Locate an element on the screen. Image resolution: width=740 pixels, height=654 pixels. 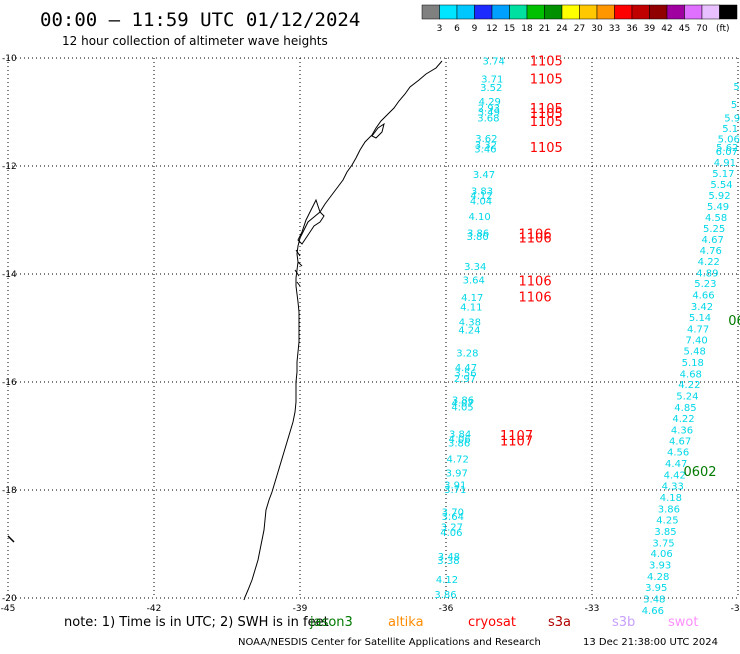
pass-time-label: 1107 is located at coordinates (516, 436).